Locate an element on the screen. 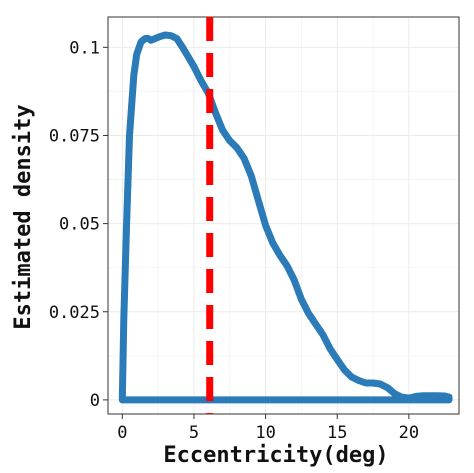 This screenshot has height=473, width=474. y-axis-tick-labels: 0 0.025 0.05 0.075 0.1 is located at coordinates (74, 224).